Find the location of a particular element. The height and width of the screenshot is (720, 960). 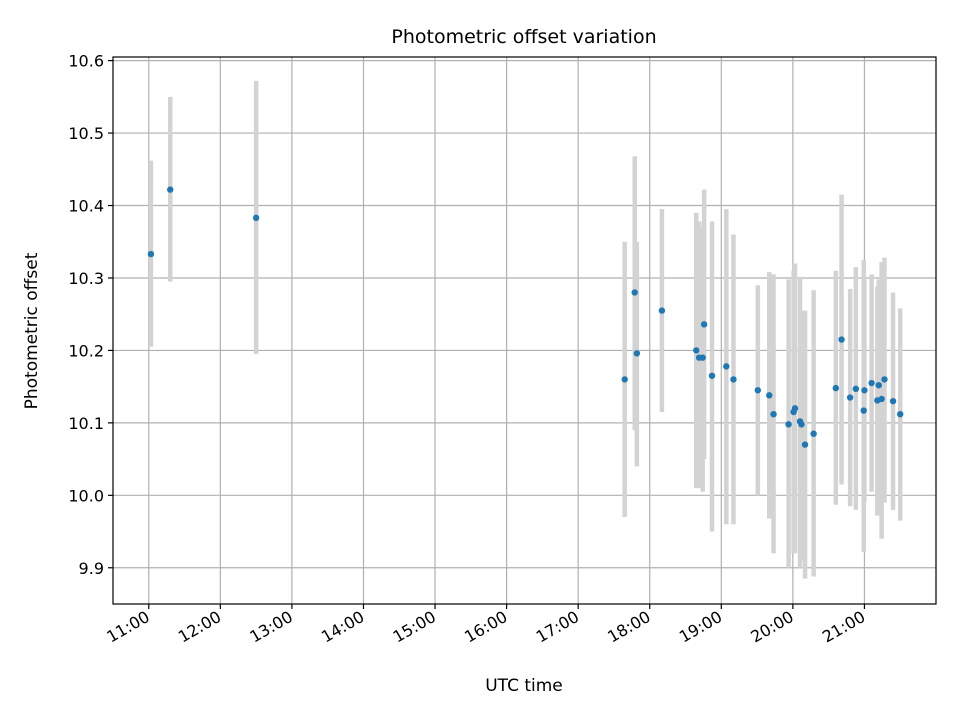

x-tick-label: 16:00 is located at coordinates (485, 627).